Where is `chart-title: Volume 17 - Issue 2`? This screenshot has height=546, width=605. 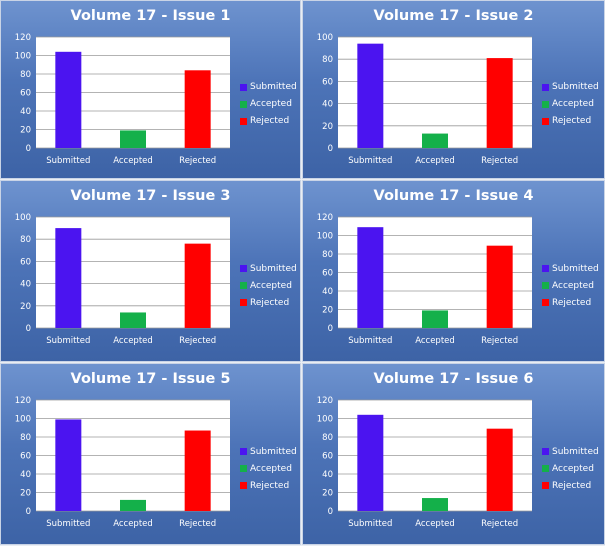
chart-title: Volume 17 - Issue 2 is located at coordinates (453, 16).